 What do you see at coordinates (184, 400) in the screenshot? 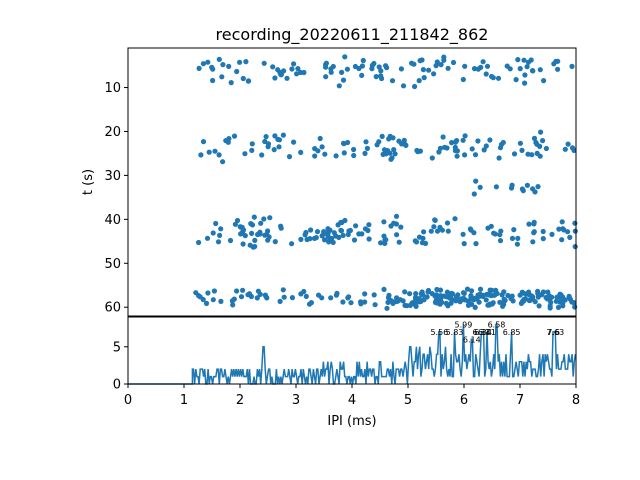
I see `x-tick-label: 1` at bounding box center [184, 400].